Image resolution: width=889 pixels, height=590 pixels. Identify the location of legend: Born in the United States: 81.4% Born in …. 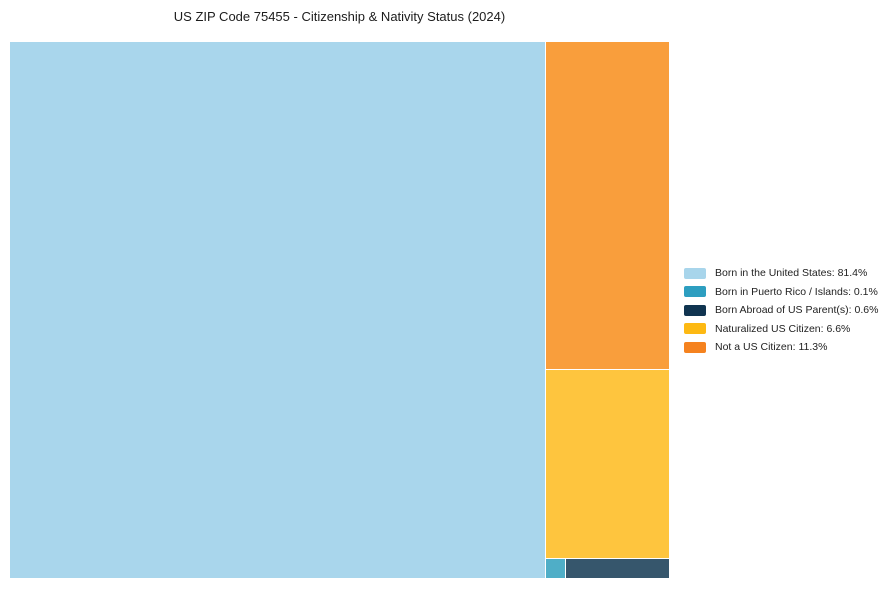
(781, 310).